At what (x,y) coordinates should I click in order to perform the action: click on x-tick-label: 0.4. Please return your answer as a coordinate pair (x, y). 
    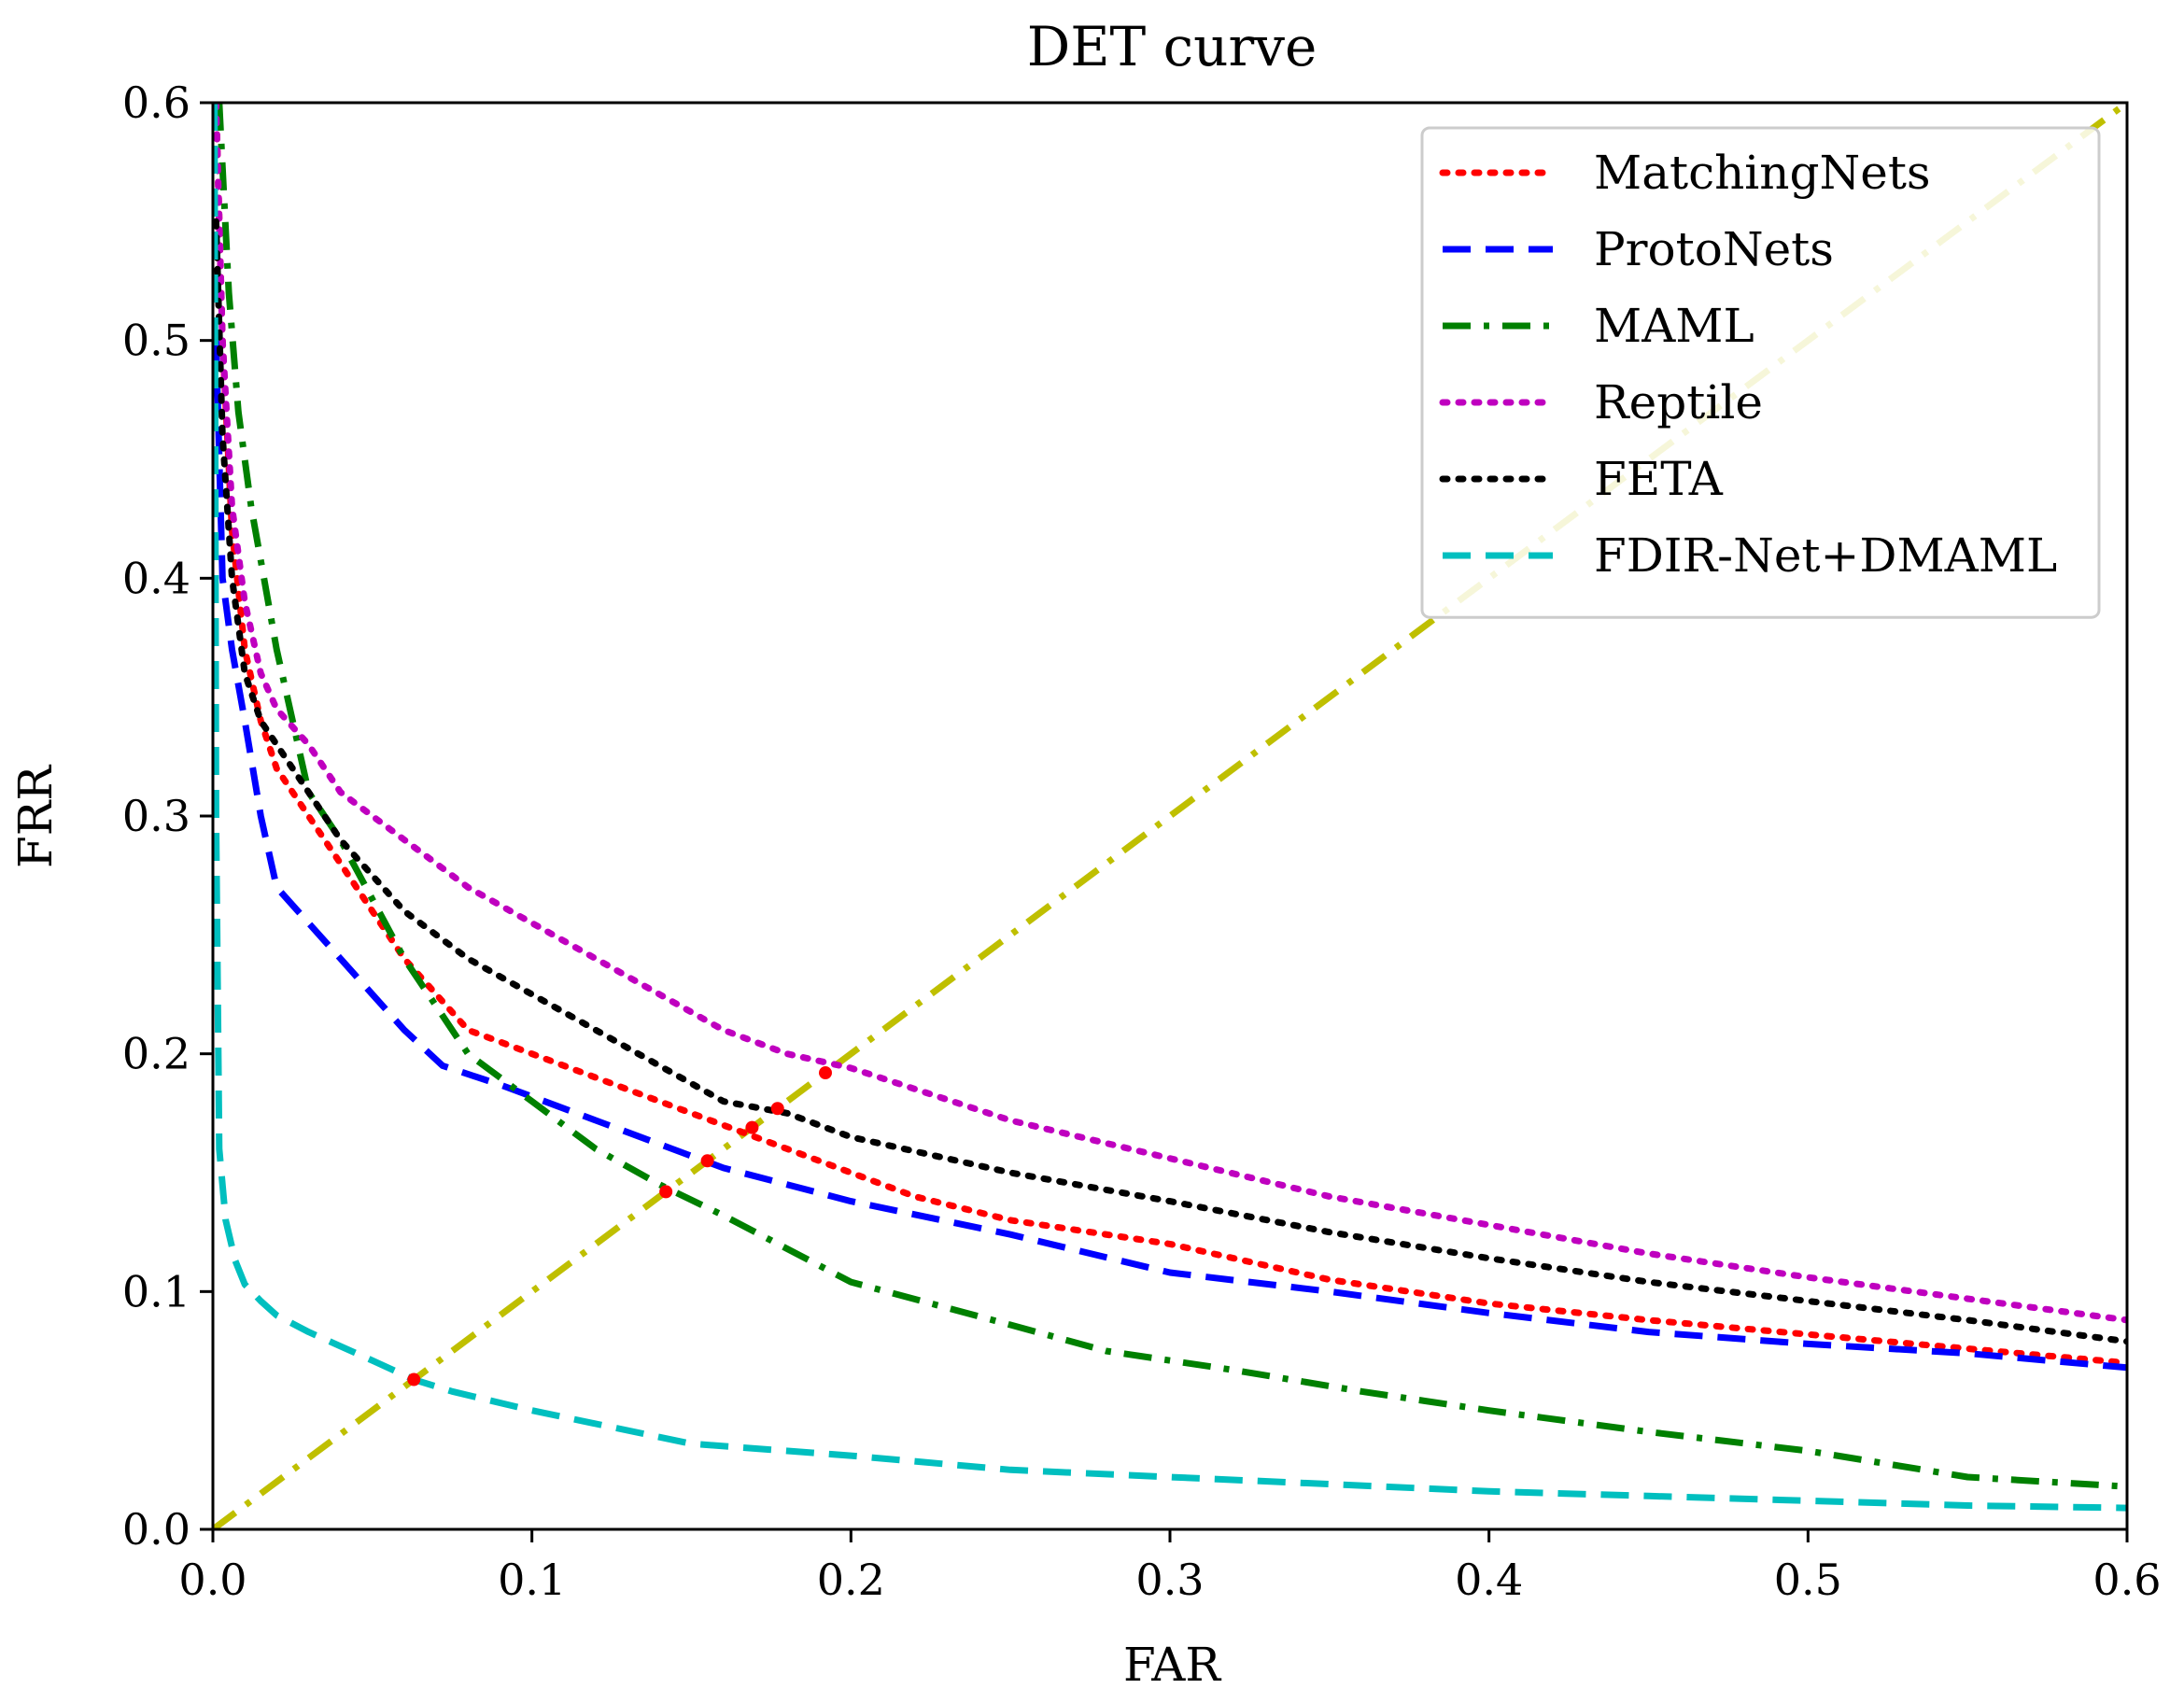
    Looking at the image, I should click on (1489, 1580).